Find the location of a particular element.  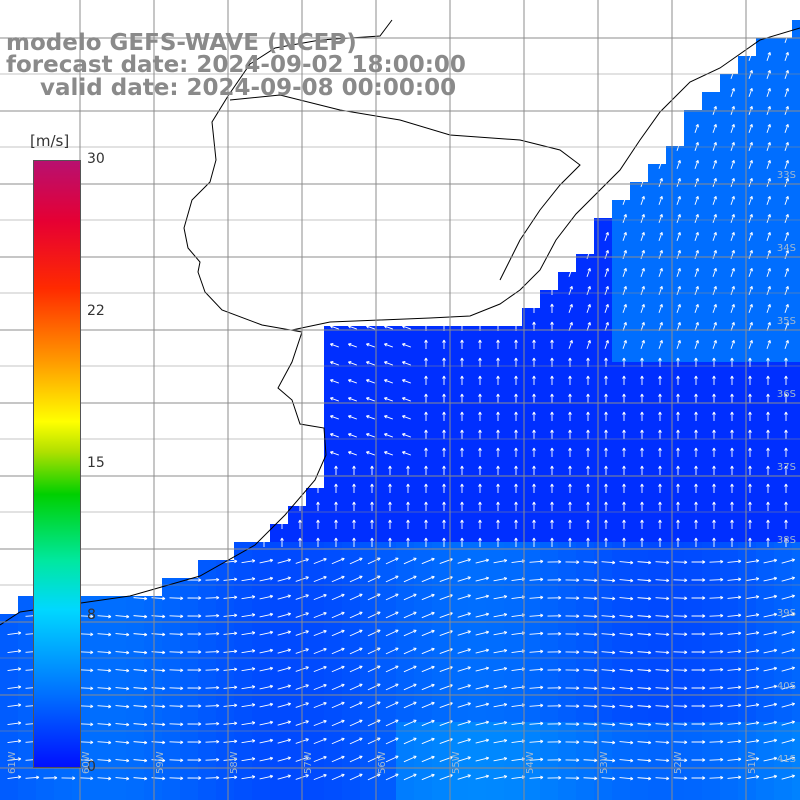

latitude-label: 36S is located at coordinates (786, 394).